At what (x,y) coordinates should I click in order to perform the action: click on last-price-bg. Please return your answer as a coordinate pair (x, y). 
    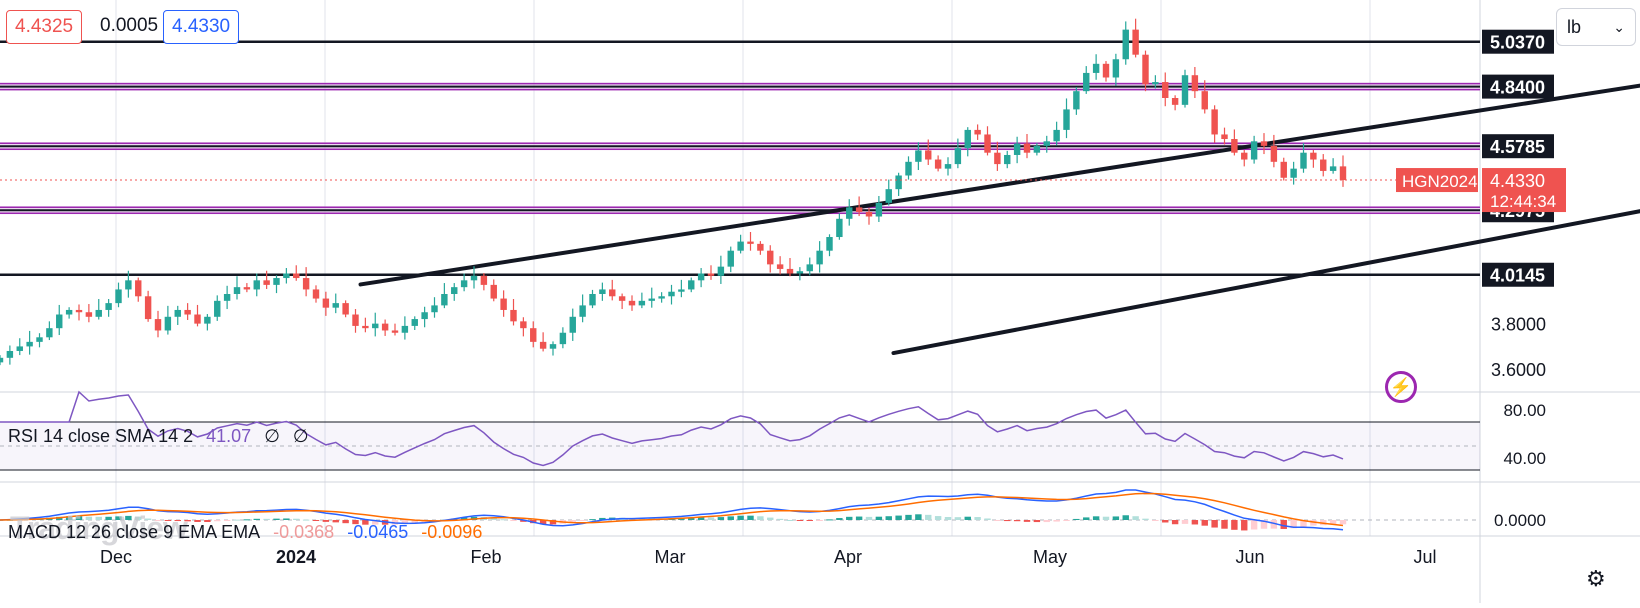
    Looking at the image, I should click on (1524, 190).